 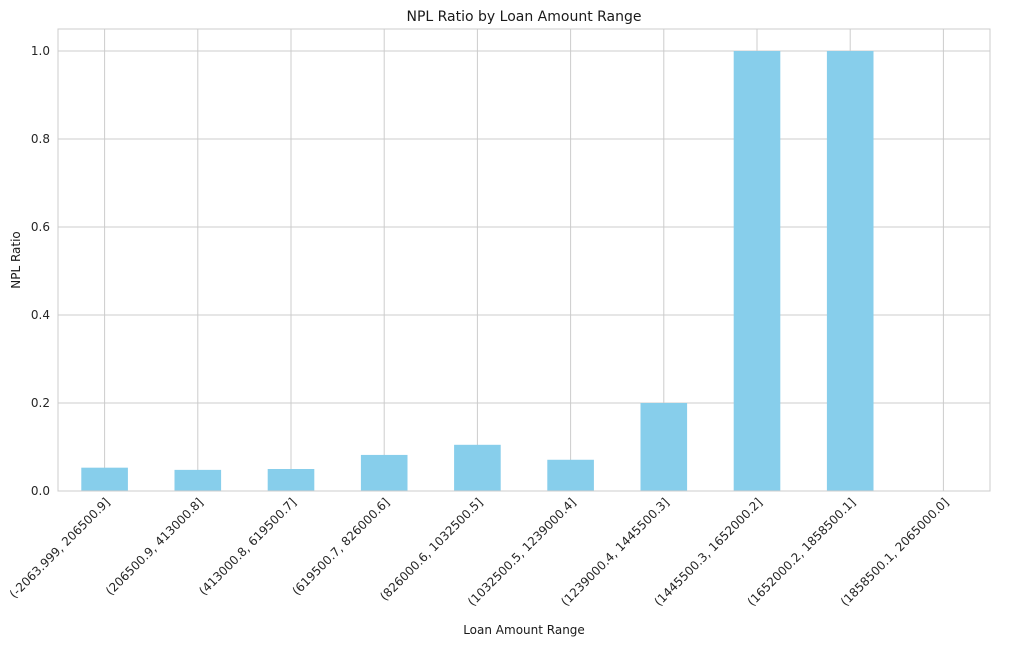 I want to click on y-tick-label: 0.4, so click(x=40, y=315).